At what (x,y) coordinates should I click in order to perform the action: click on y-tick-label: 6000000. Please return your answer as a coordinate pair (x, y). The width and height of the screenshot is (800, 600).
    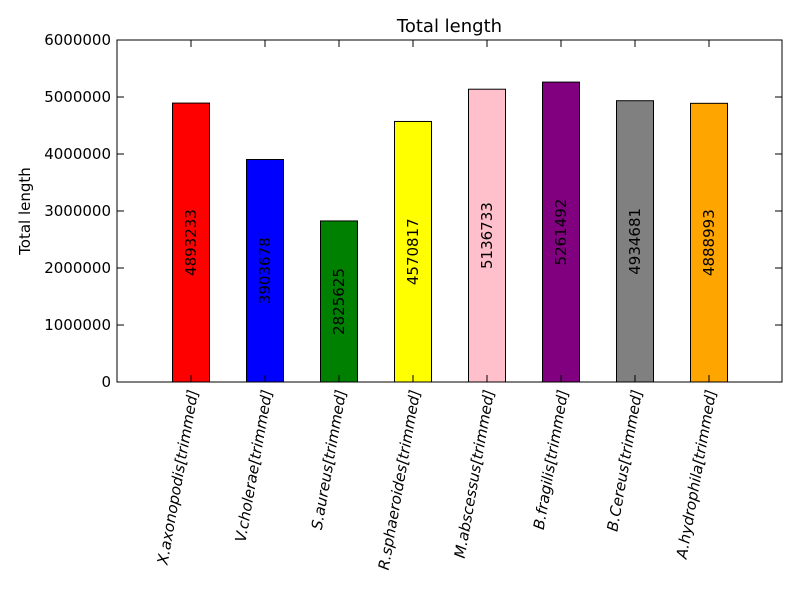
    Looking at the image, I should click on (77, 40).